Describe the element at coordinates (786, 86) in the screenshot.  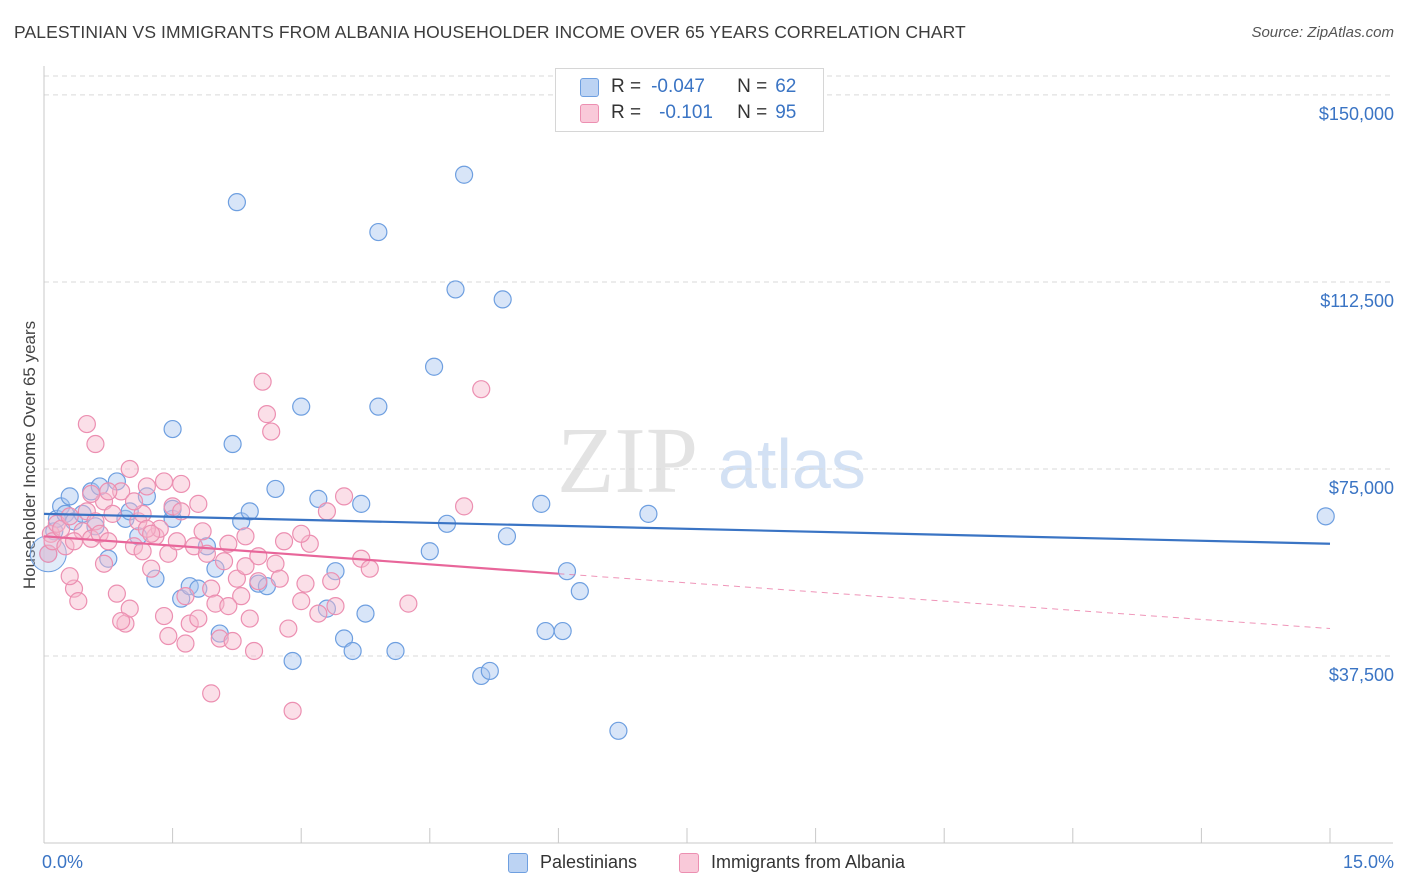
I see `legend-n-value: 62` at that location.